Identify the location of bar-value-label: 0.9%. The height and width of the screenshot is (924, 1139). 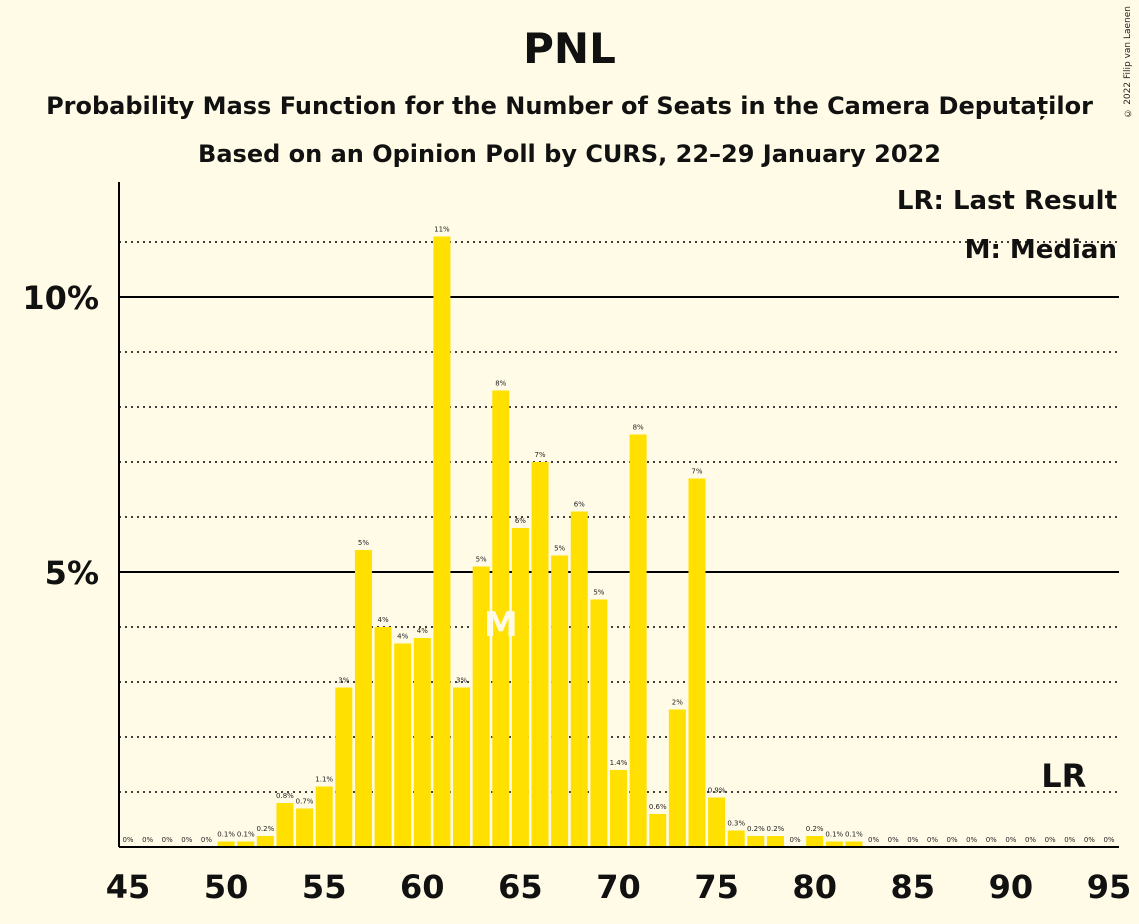
(717, 791).